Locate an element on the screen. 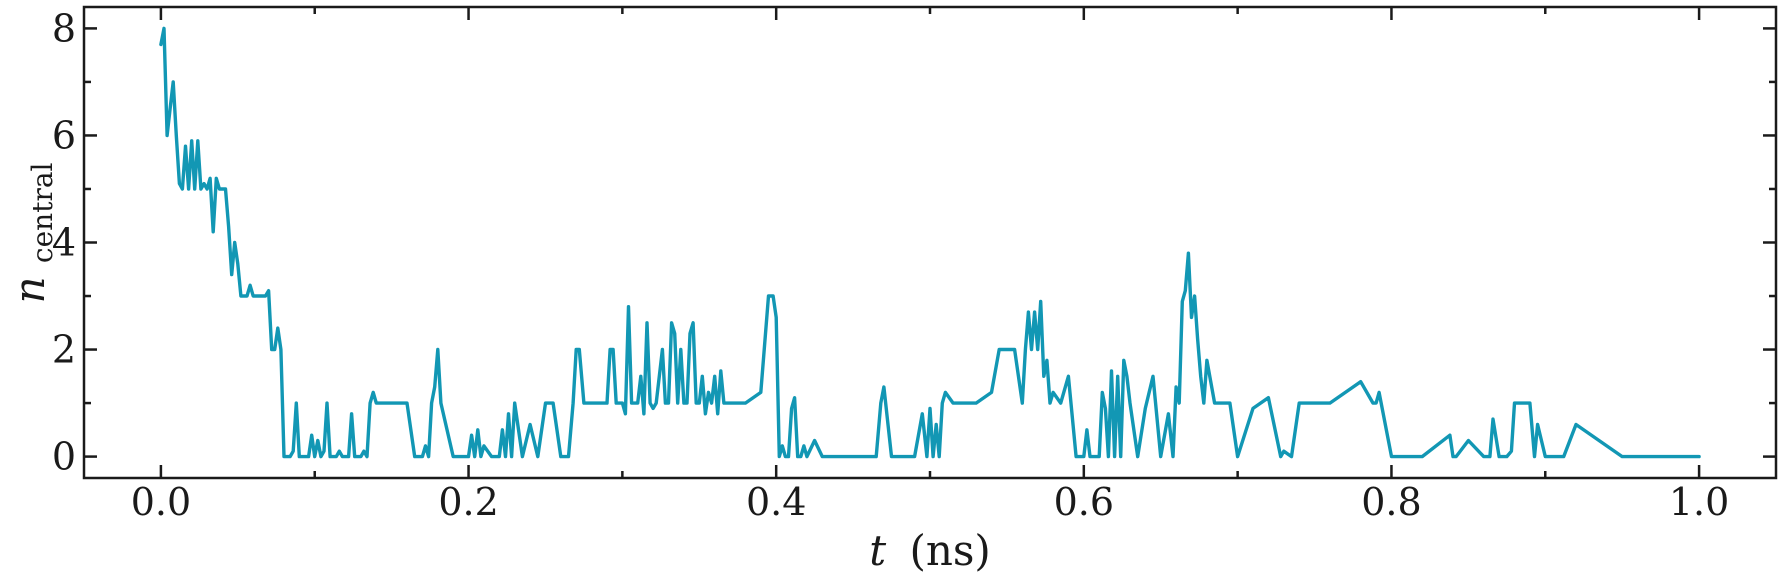  y-tick-label: 4 is located at coordinates (64, 243).